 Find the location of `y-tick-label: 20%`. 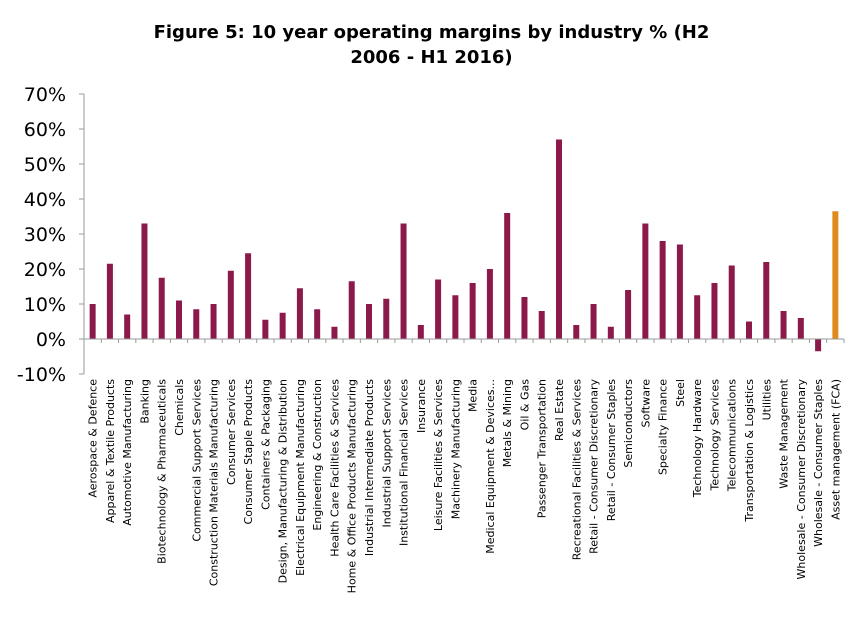

y-tick-label: 20% is located at coordinates (45, 270).